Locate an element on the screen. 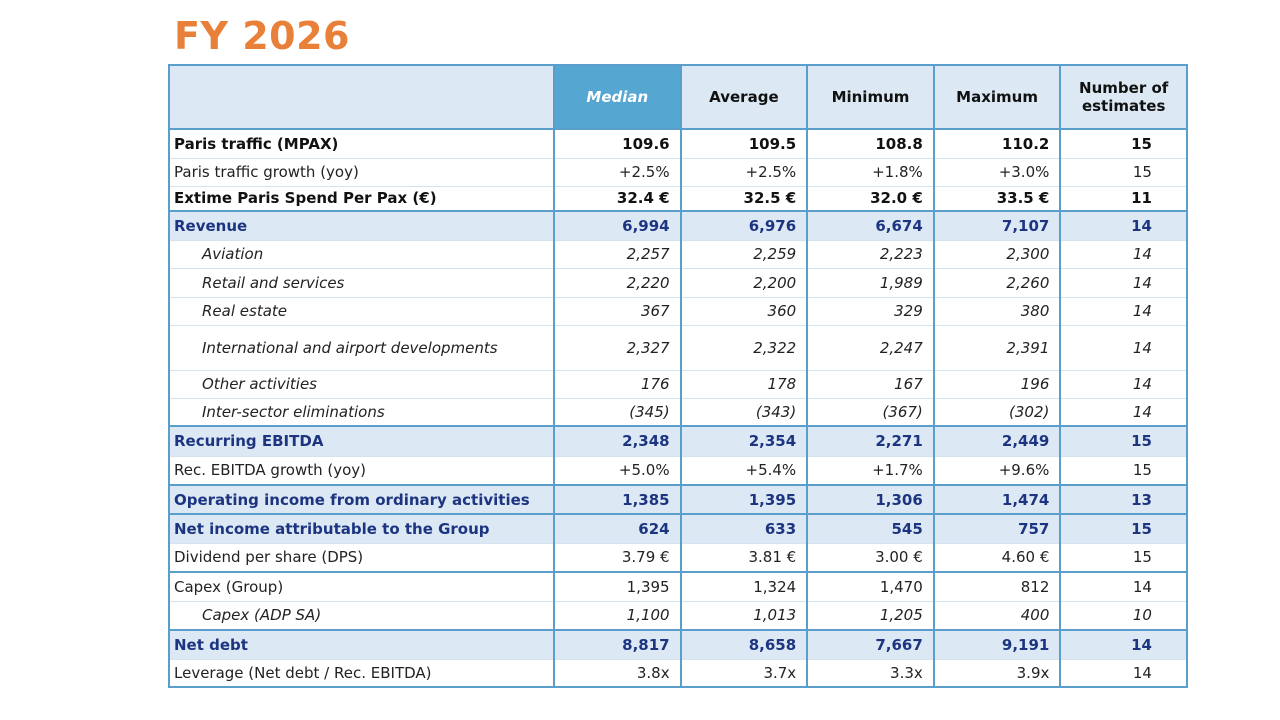 The width and height of the screenshot is (1280, 720). row-label: Revenue is located at coordinates (361, 225).